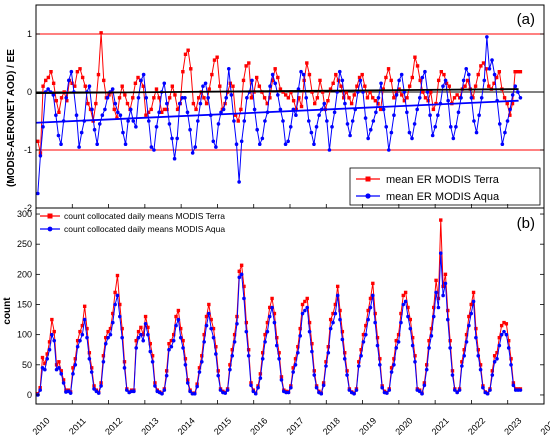  Describe the element at coordinates (113, 426) in the screenshot. I see `x-tick-label-2: 2012` at that location.